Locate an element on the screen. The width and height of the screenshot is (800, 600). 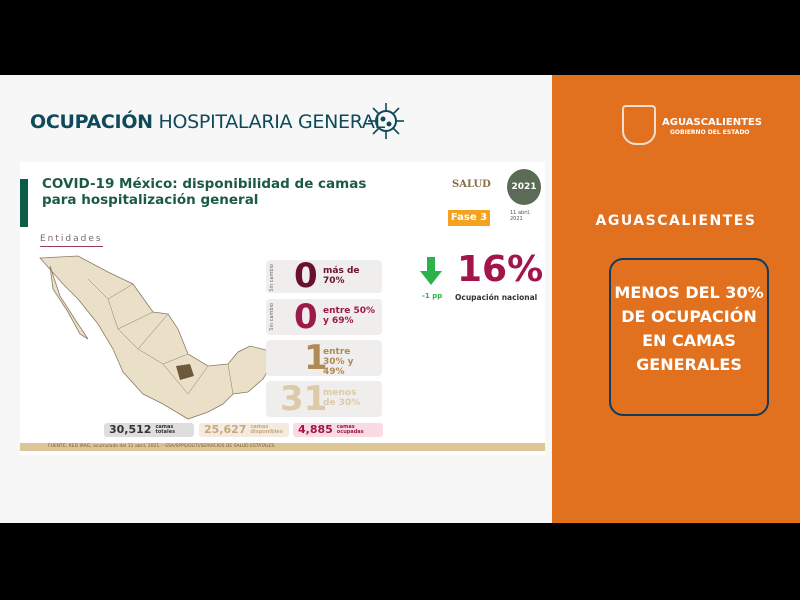
category-card: 1 entre 30% y 49% is located at coordinates (324, 358).